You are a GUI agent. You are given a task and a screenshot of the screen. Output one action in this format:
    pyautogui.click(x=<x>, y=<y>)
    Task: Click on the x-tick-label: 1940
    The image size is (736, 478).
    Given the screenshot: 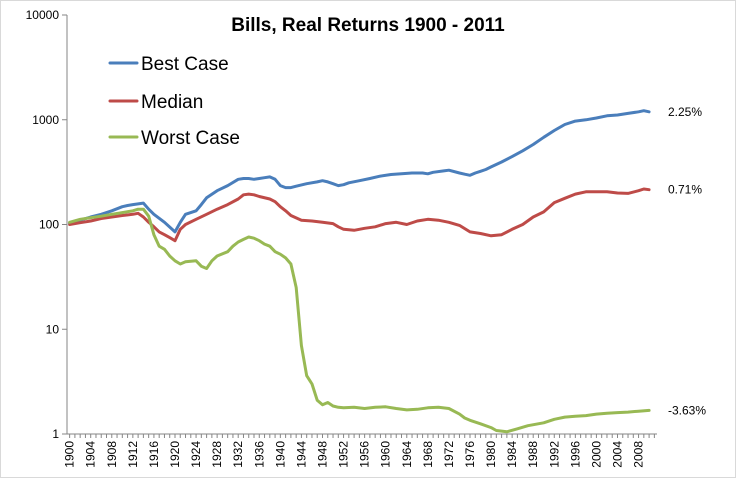 What is the action you would take?
    pyautogui.click(x=280, y=454)
    